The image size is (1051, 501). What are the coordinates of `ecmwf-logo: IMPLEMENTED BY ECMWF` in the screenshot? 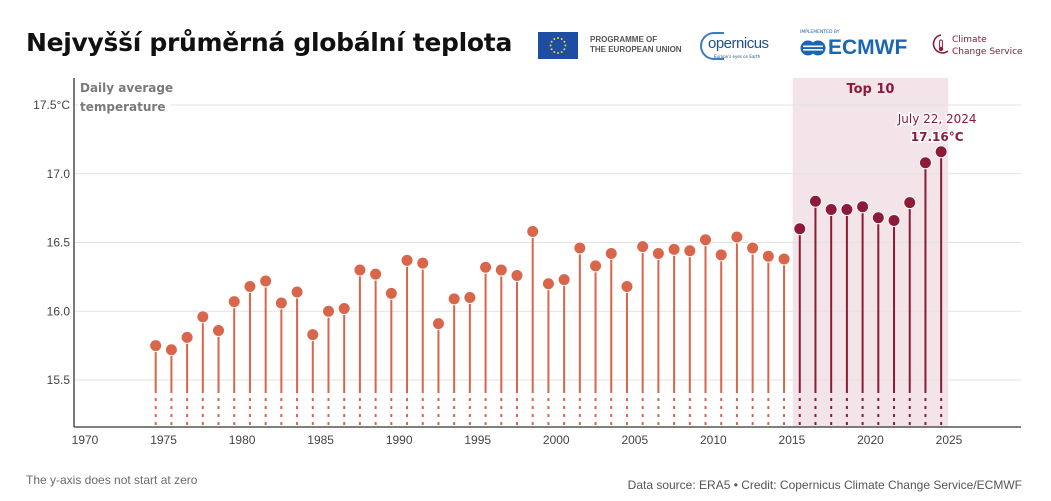 It's located at (853, 46).